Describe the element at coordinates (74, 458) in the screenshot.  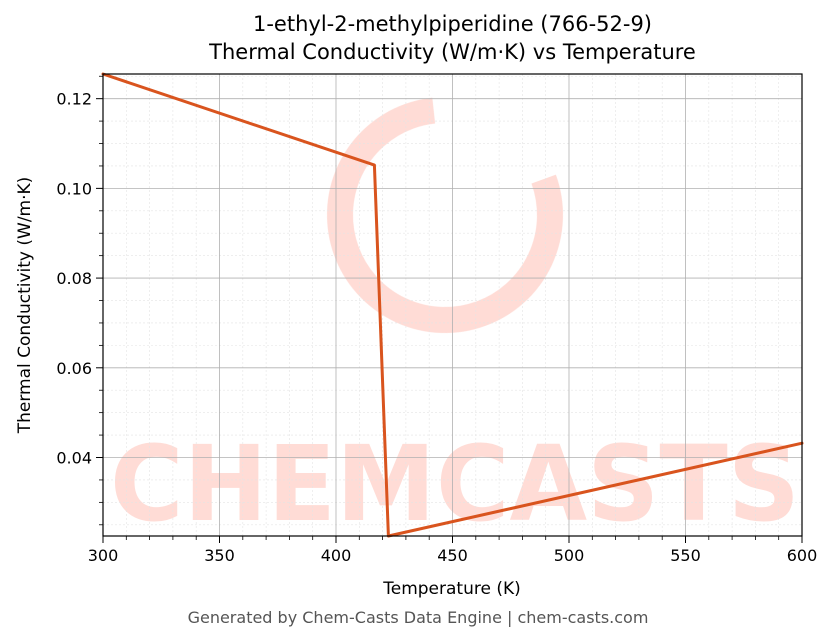
I see `y-tick-label: 0.04` at that location.